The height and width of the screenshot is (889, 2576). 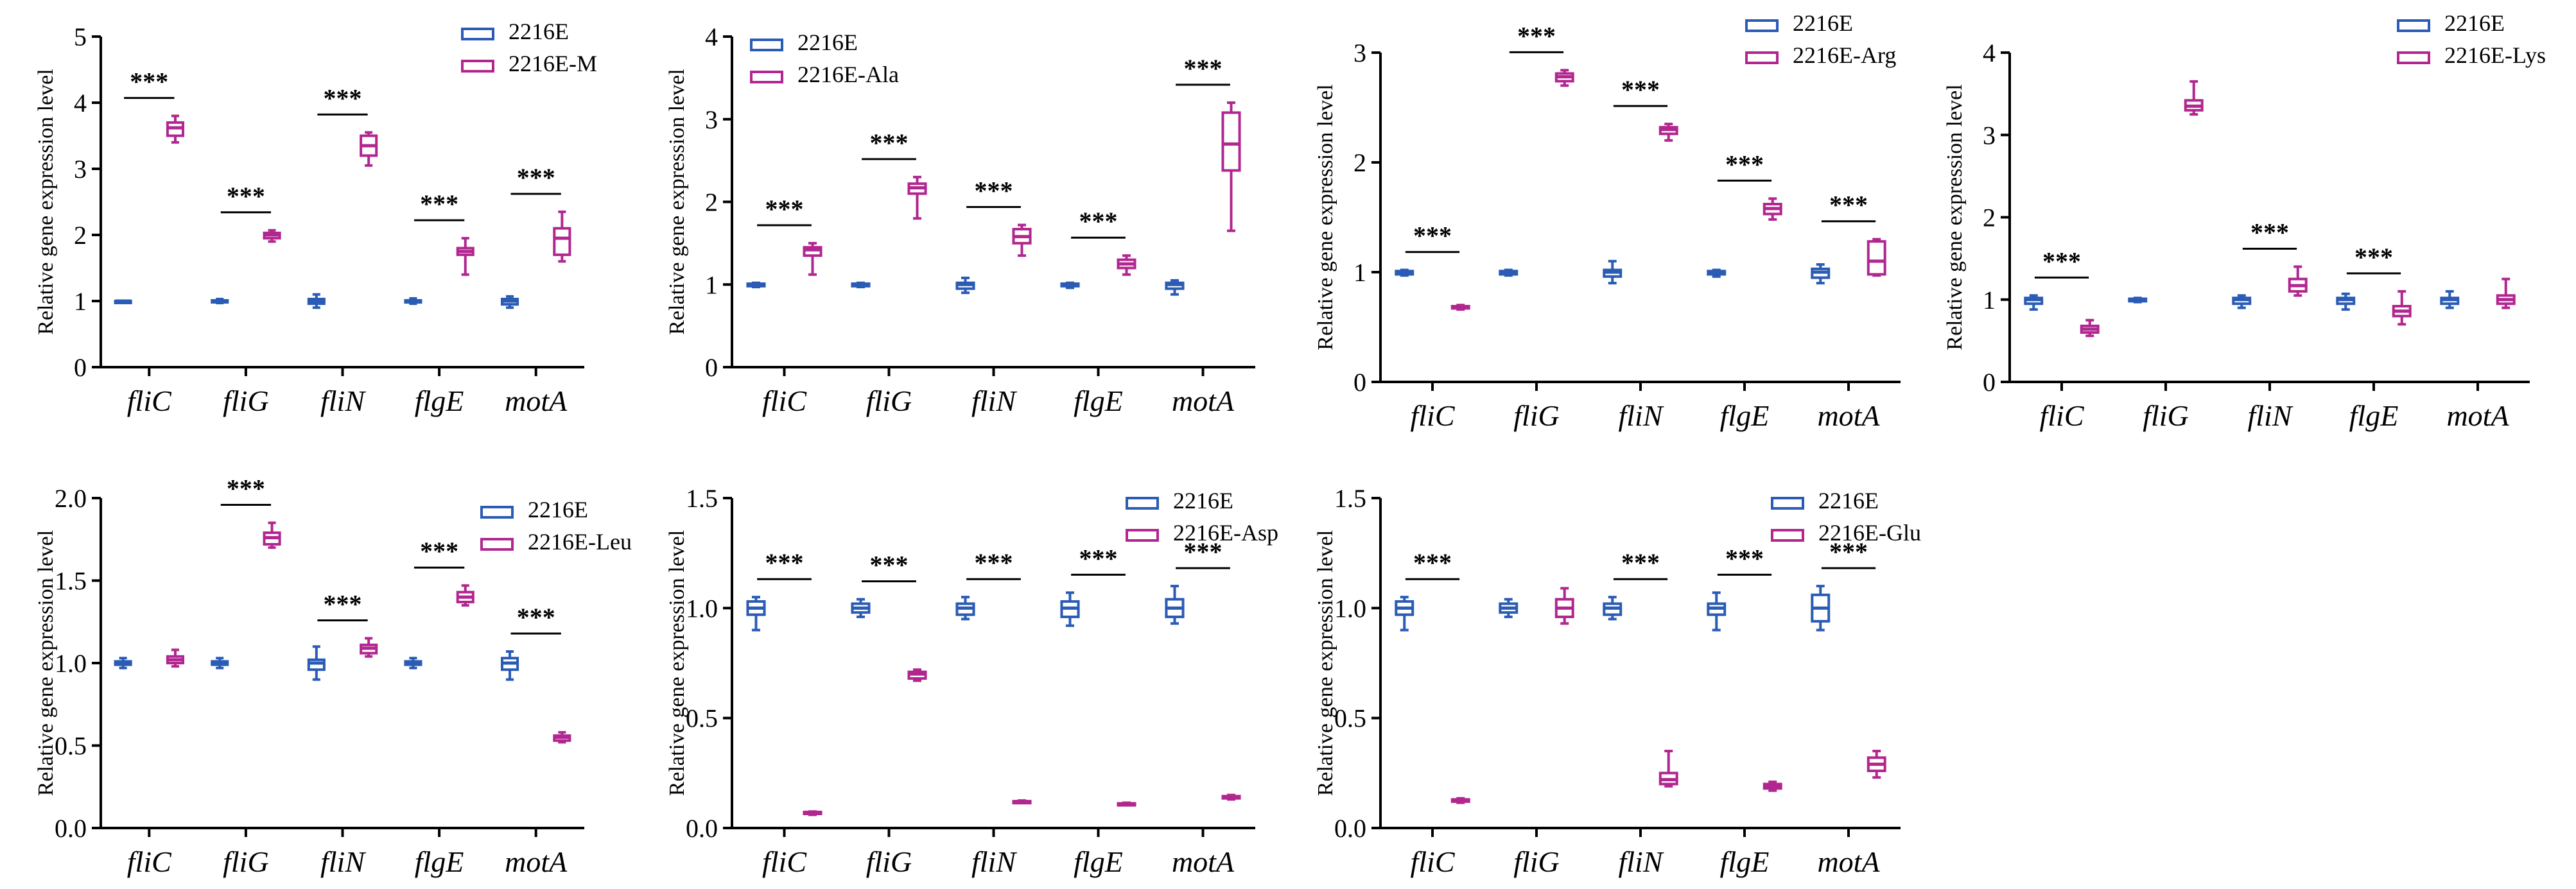 I want to click on box-2216E-Arg-motA, so click(x=1876, y=257).